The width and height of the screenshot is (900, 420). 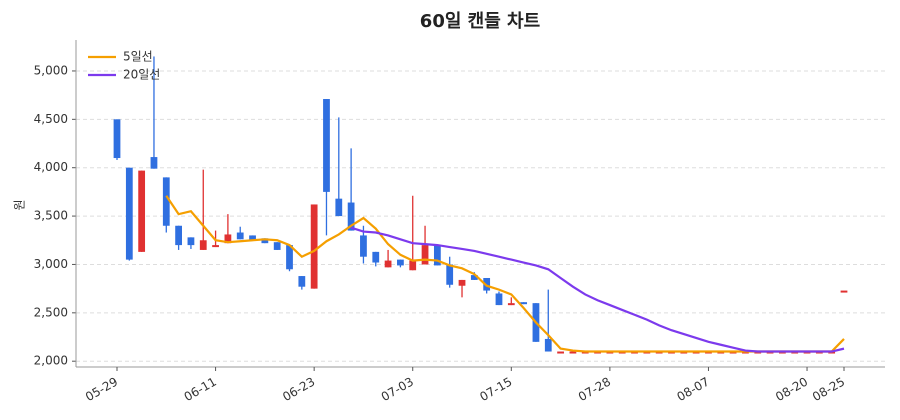 What do you see at coordinates (138, 57) in the screenshot?
I see `legend-label: 5일선` at bounding box center [138, 57].